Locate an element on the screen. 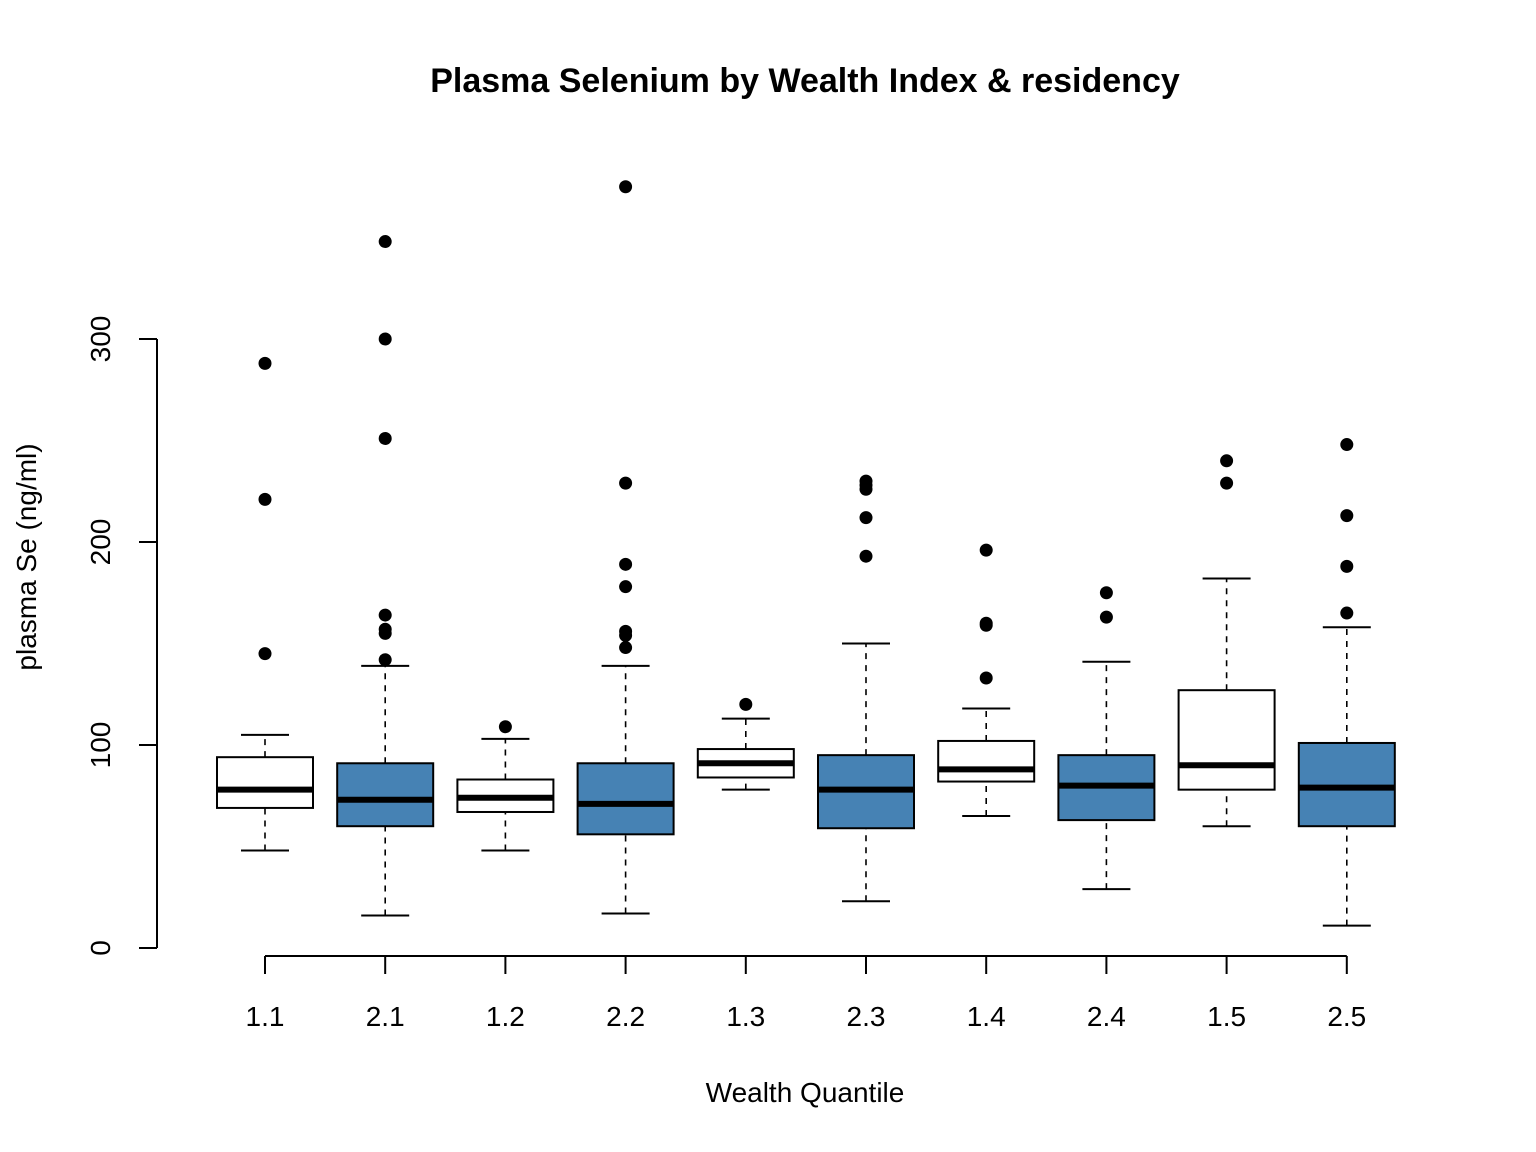 The image size is (1536, 1152). box-1.4 is located at coordinates (986, 680).